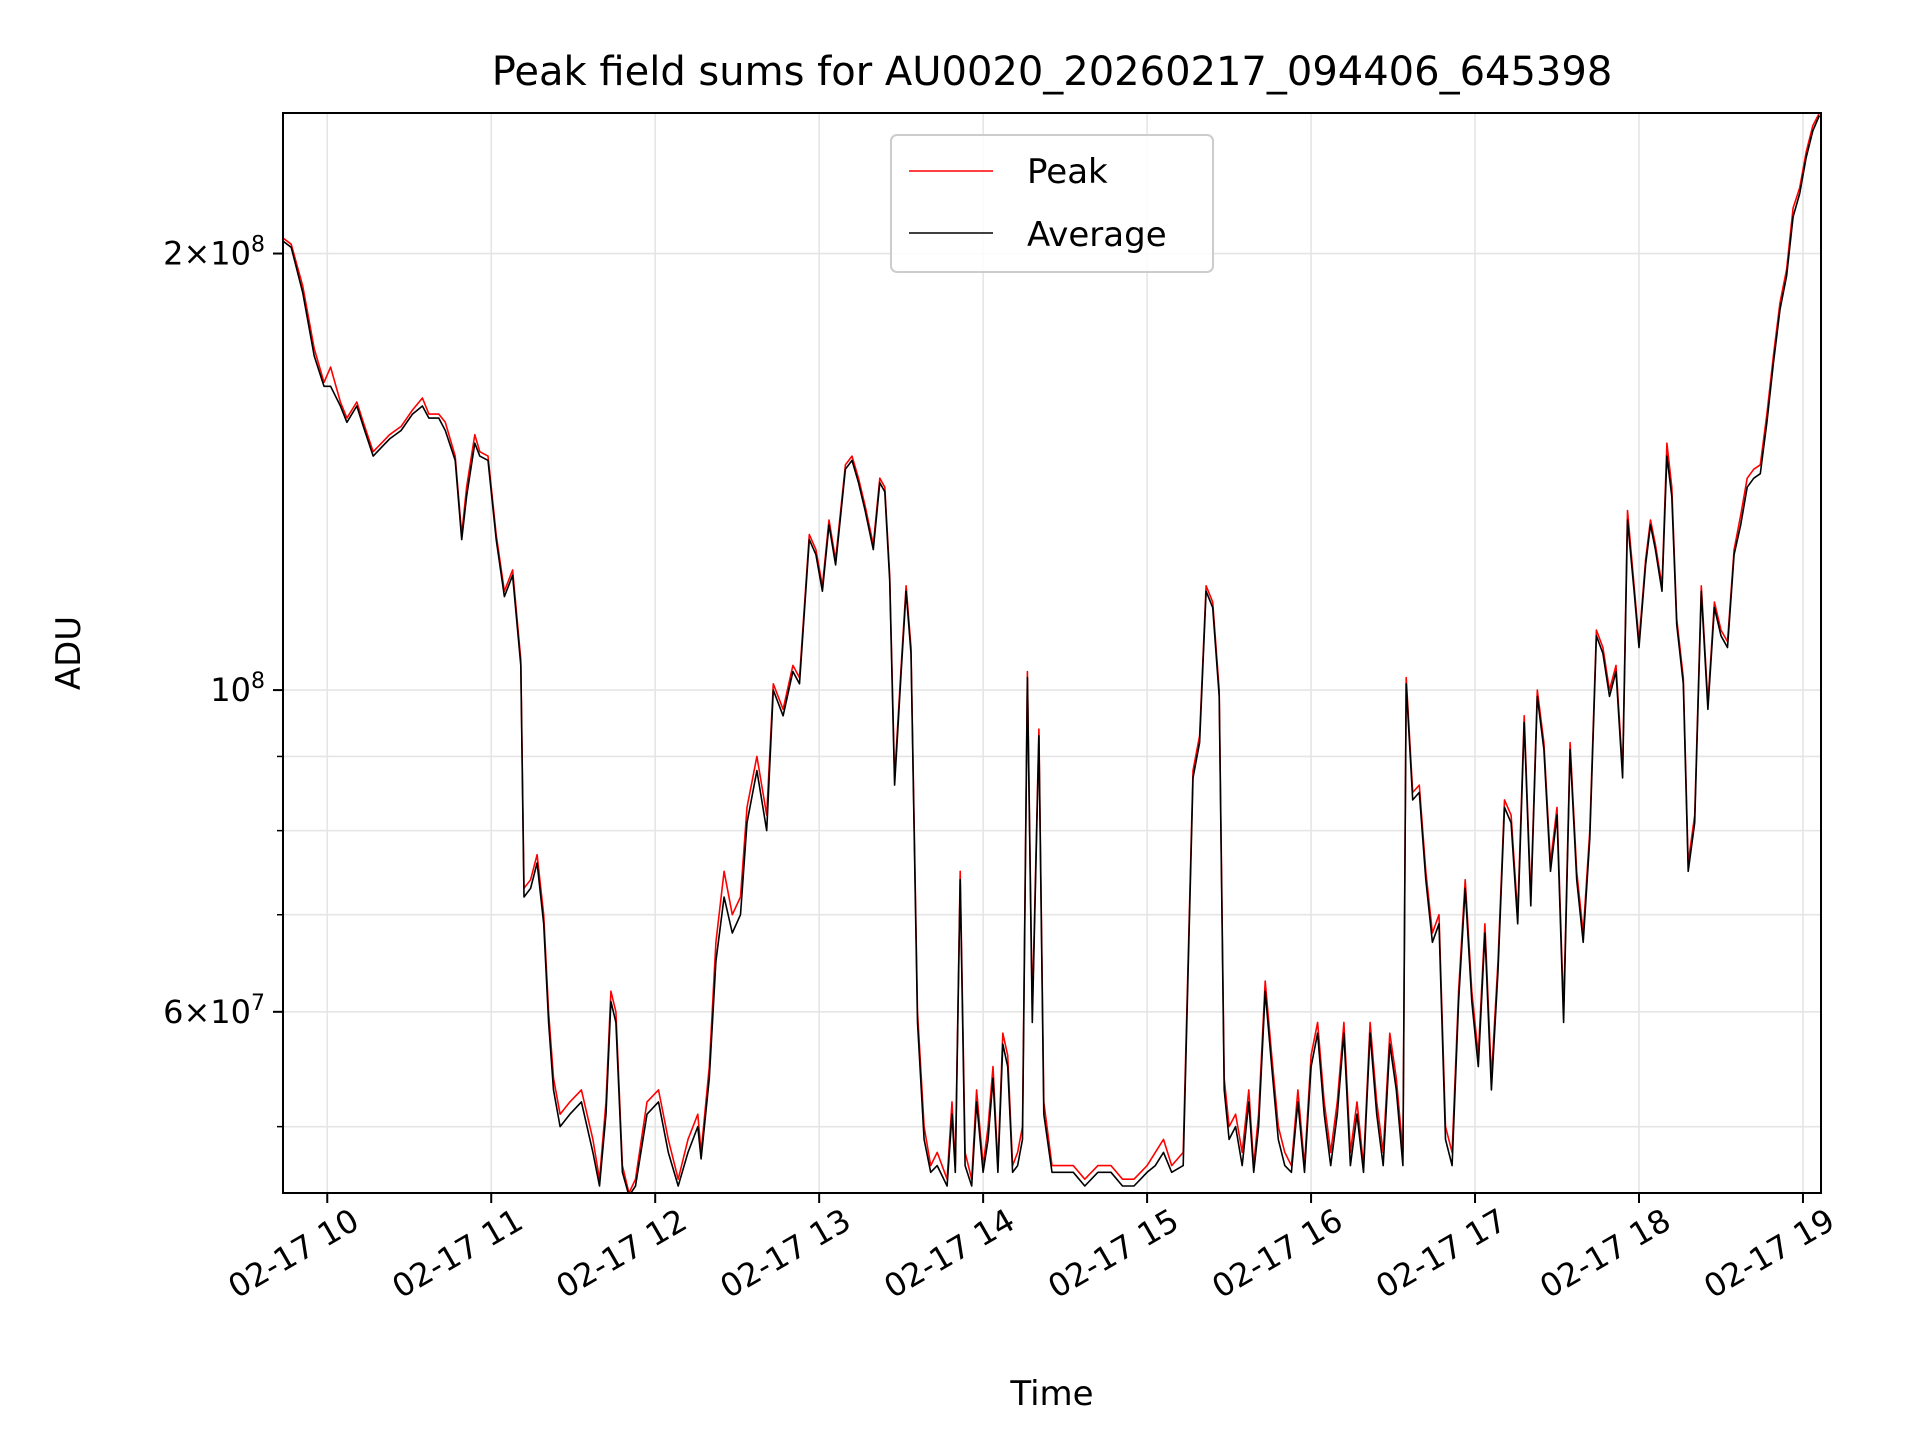 This screenshot has height=1440, width=1920. I want to click on x-axis-label: Time, so click(1051, 1394).